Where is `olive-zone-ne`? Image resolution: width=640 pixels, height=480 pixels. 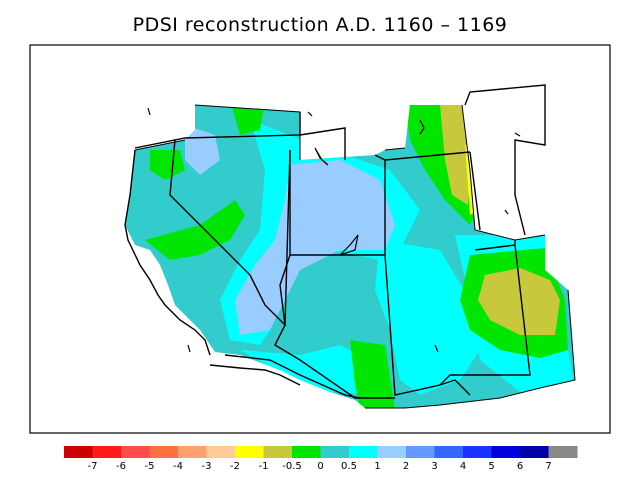
olive-zone-ne is located at coordinates (455, 155).